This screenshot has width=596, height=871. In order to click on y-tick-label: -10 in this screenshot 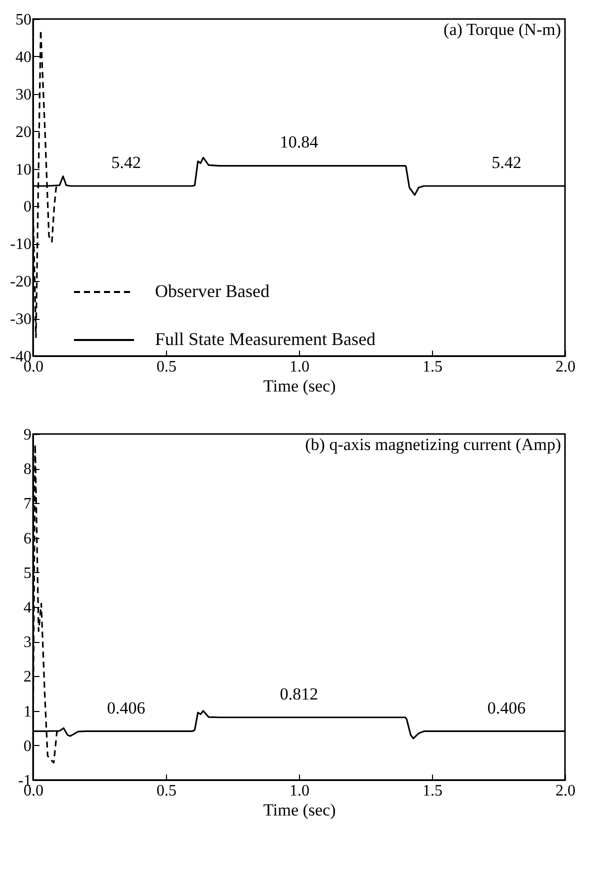, I will do `click(21, 245)`.